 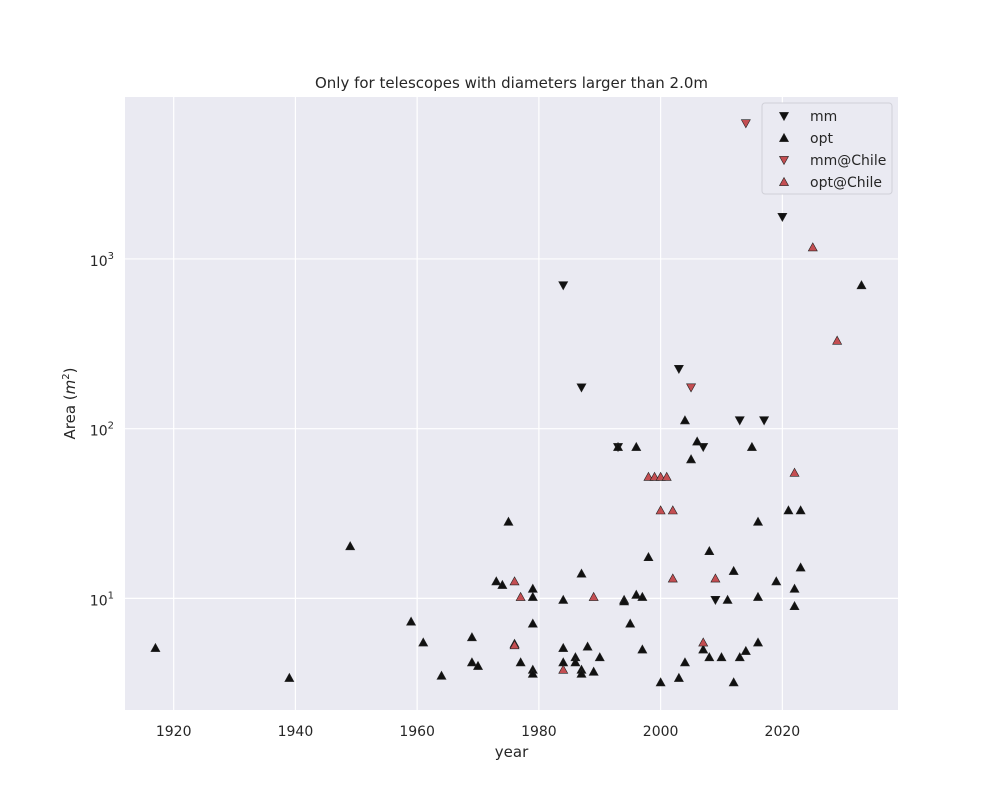 I want to click on x-tick-label: 2020, so click(x=783, y=732).